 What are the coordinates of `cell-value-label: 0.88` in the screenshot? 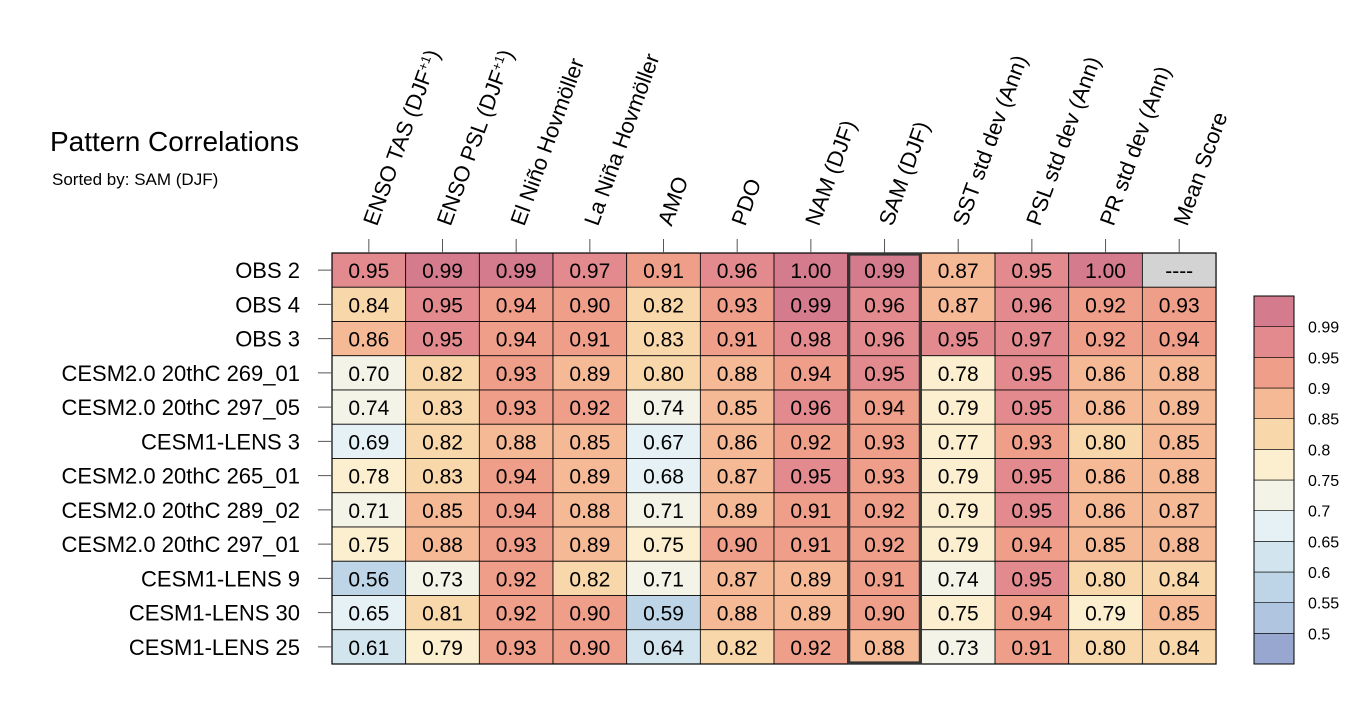 It's located at (737, 614).